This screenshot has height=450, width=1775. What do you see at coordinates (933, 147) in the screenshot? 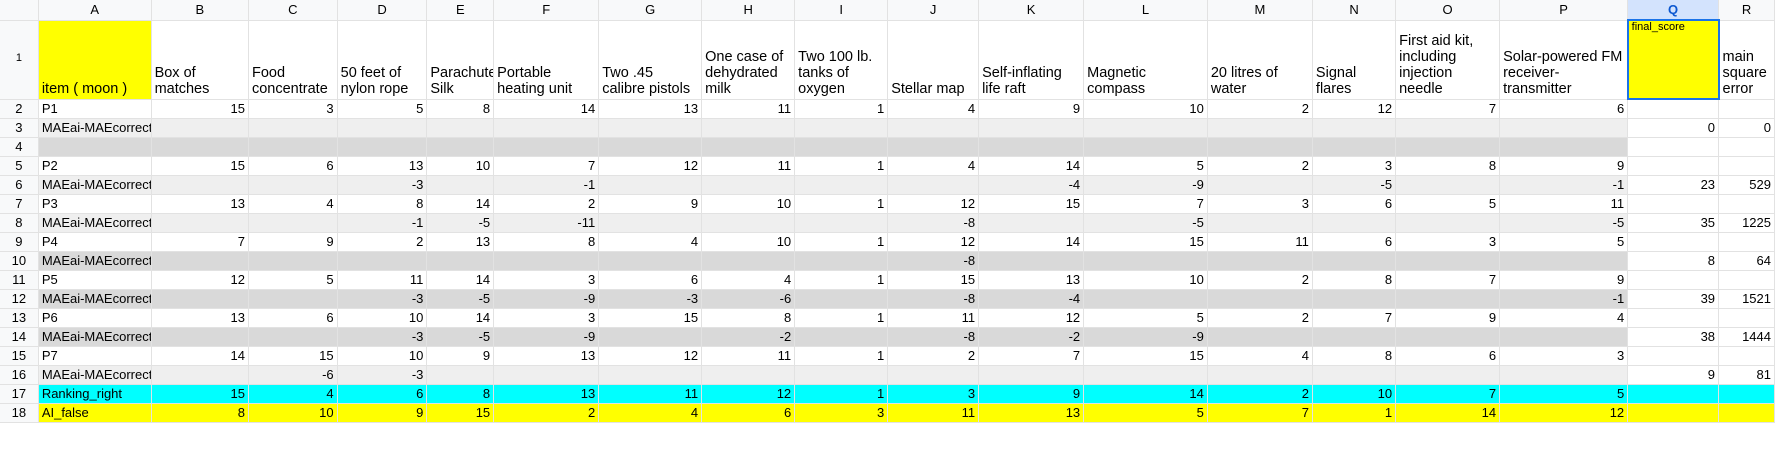
I see `cell-j4` at bounding box center [933, 147].